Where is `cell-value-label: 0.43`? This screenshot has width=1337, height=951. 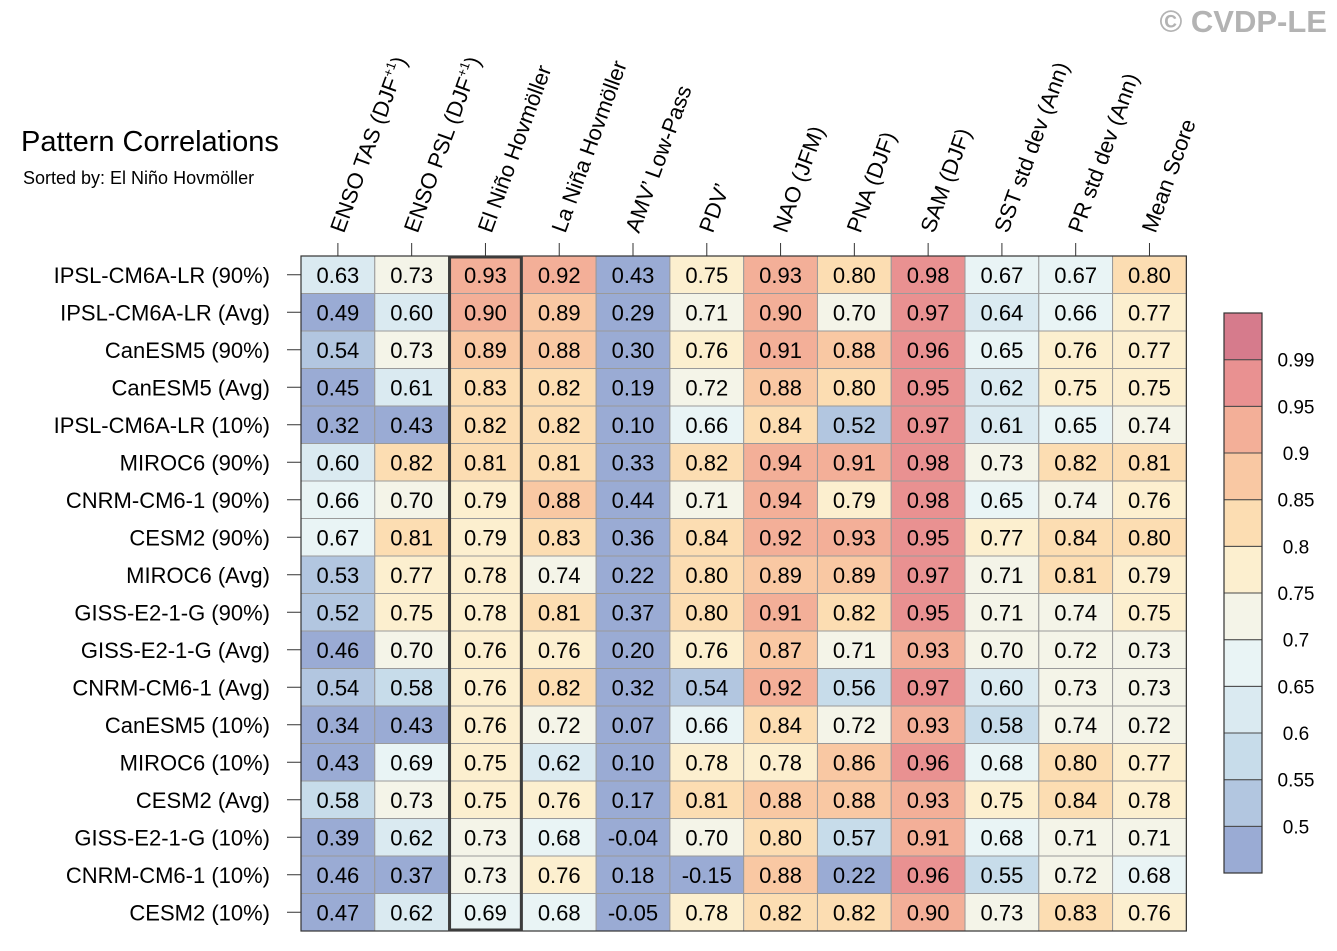
cell-value-label: 0.43 is located at coordinates (337, 762).